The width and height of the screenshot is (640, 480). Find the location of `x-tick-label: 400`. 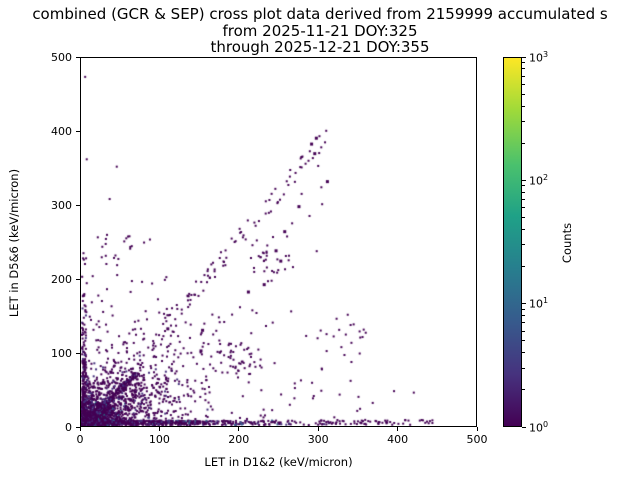

x-tick-label: 400 is located at coordinates (398, 439).